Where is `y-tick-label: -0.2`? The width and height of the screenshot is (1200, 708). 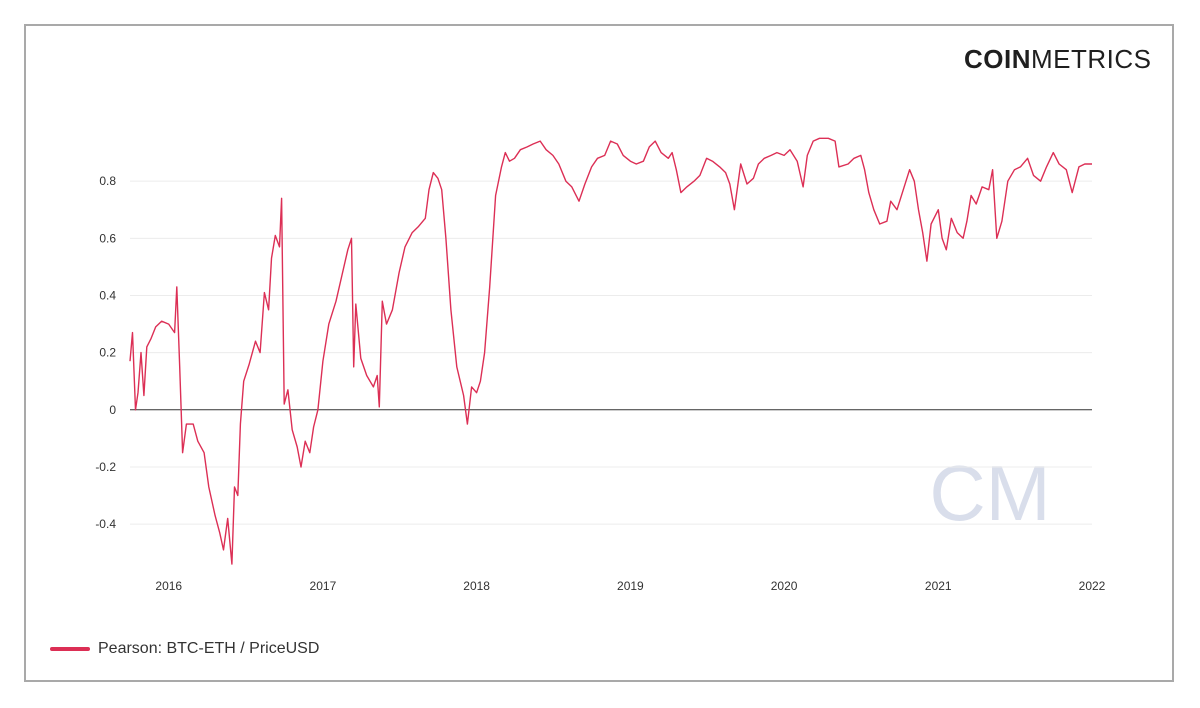
y-tick-label: -0.2 is located at coordinates (105, 467).